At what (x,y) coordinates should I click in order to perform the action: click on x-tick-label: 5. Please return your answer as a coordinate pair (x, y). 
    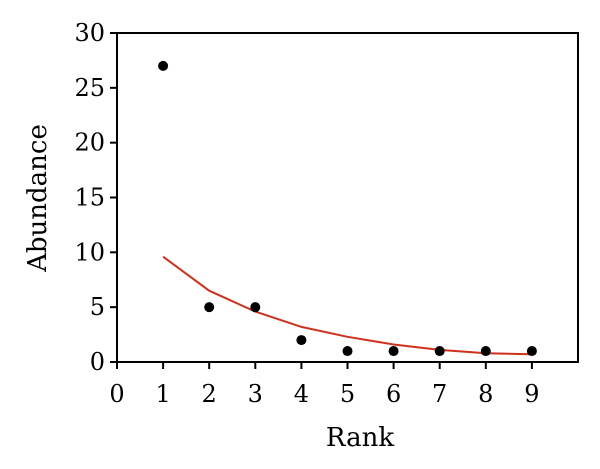
    Looking at the image, I should click on (347, 394).